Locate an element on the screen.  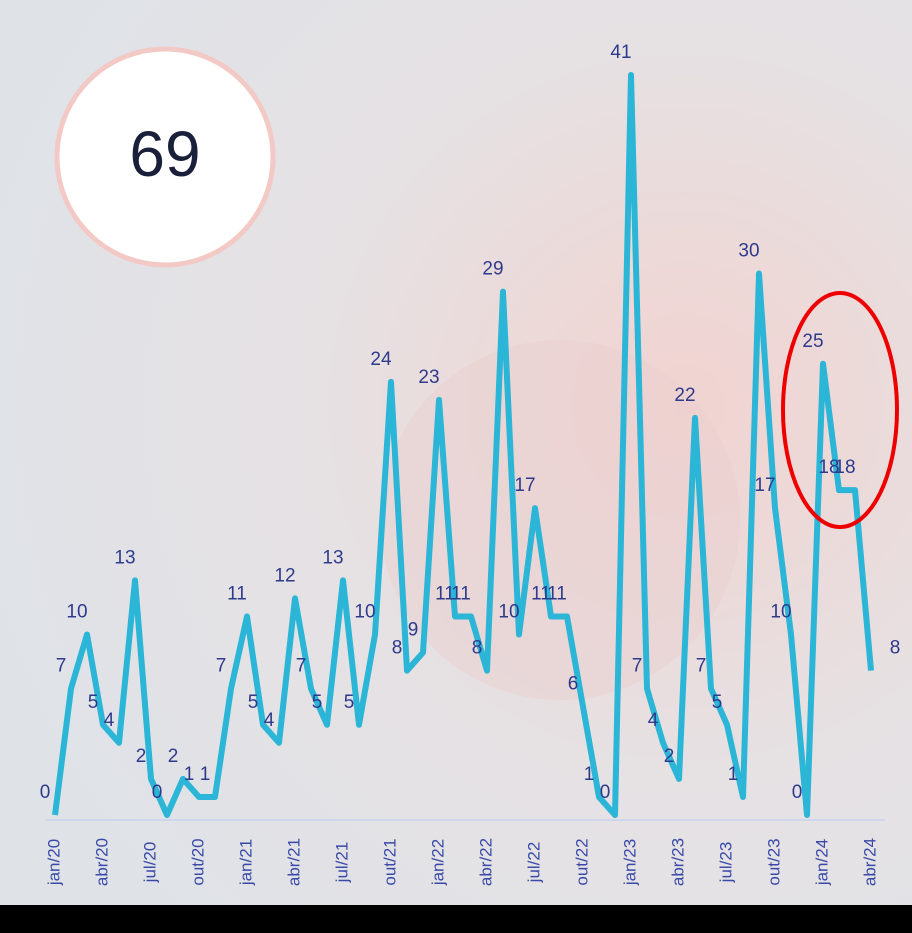
x-tick-label: jan/21 is located at coordinates (245, 862).